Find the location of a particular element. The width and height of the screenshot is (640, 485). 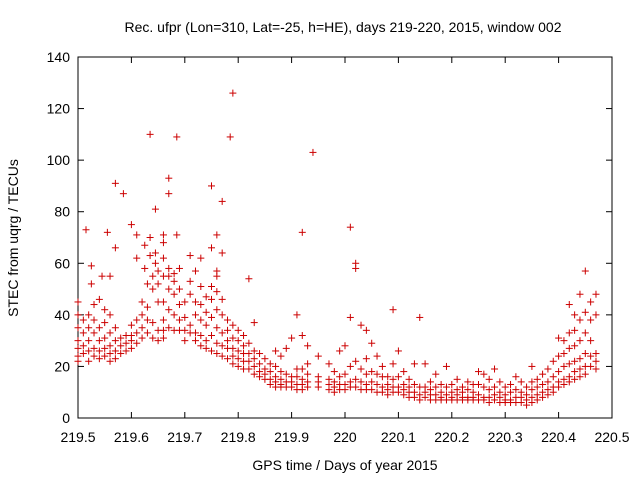

x-tick-label: 220.1 is located at coordinates (398, 437).